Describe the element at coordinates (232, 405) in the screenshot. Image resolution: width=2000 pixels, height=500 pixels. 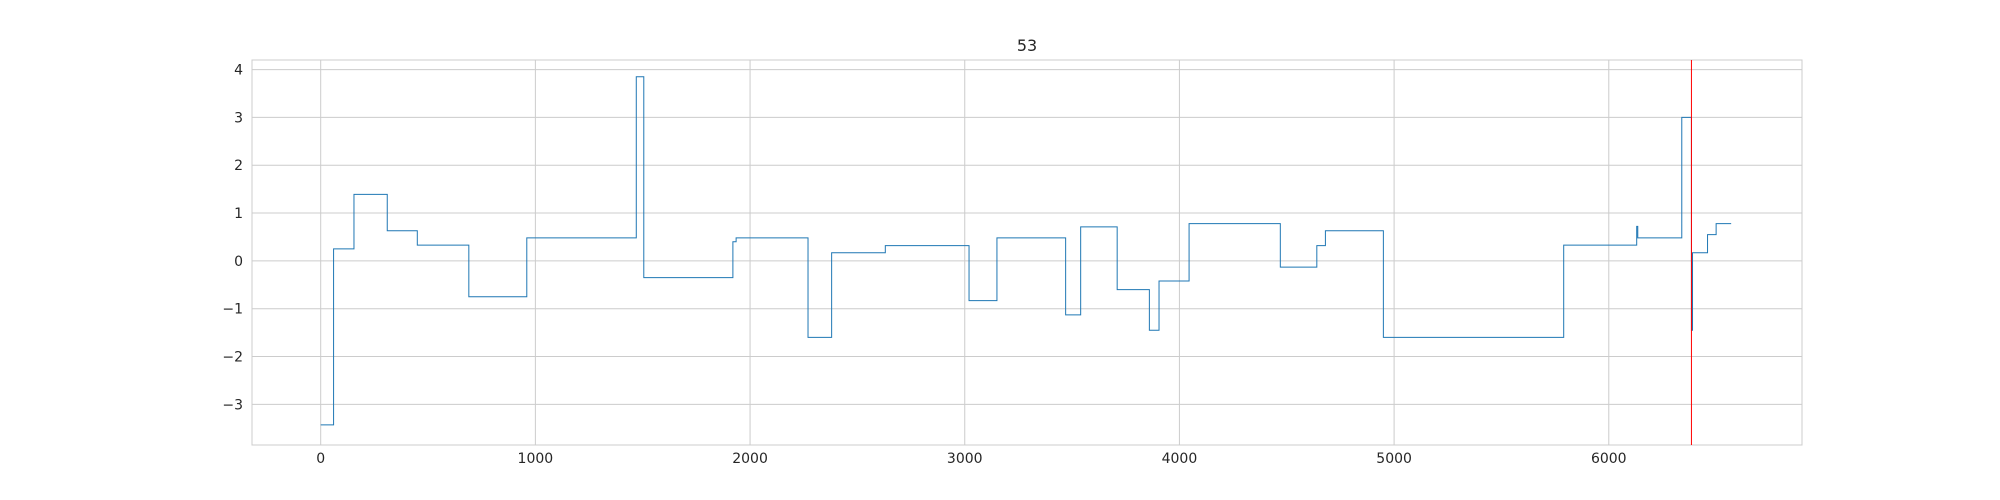
I see `y-tick-label: −3` at that location.